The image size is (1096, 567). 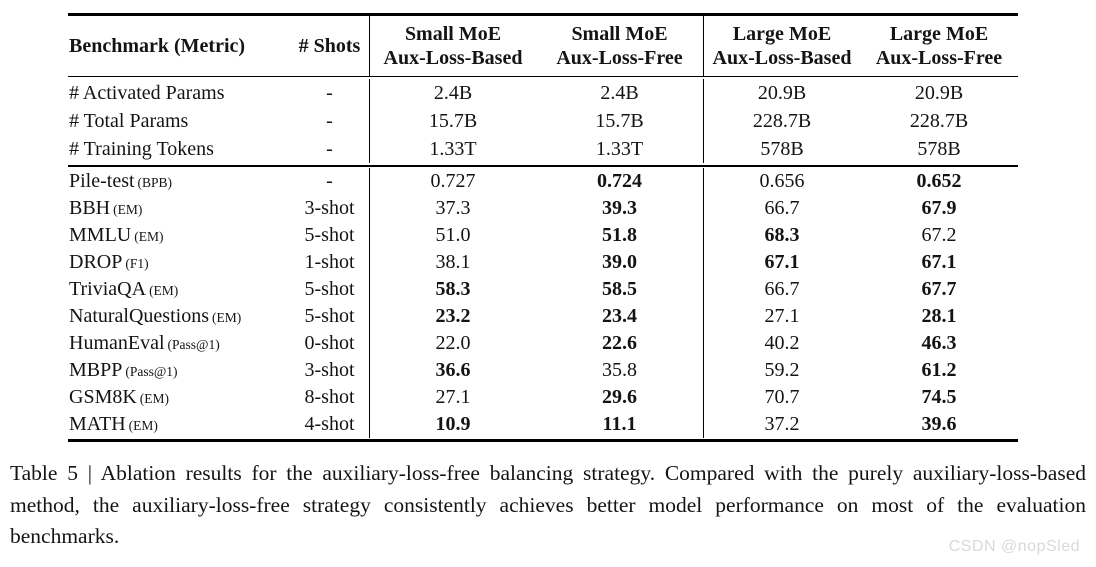 I want to click on param-row: # Training Tokens - 1.33T 1.33T 578B 578B, so click(x=543, y=149).